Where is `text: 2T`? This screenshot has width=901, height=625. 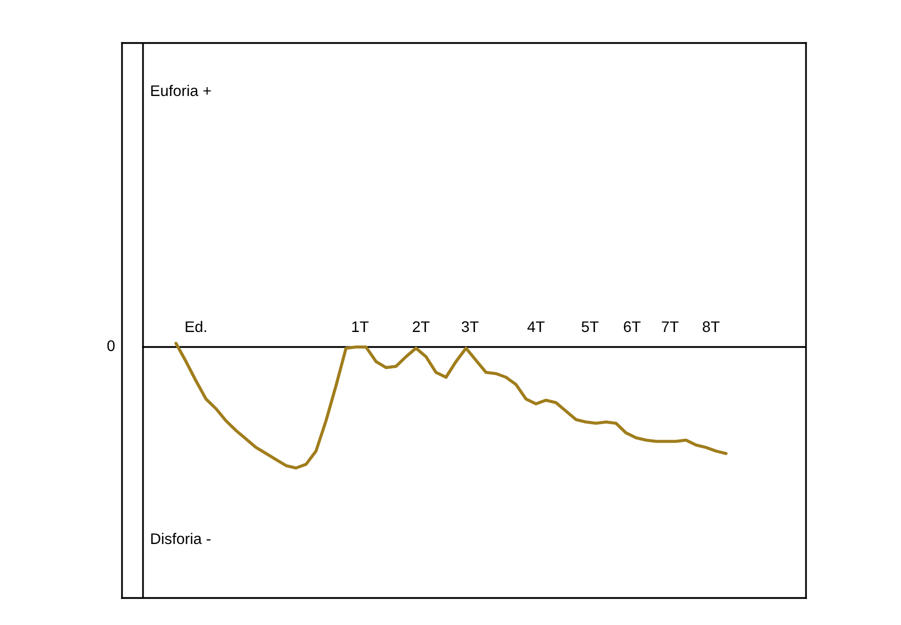
text: 2T is located at coordinates (421, 326).